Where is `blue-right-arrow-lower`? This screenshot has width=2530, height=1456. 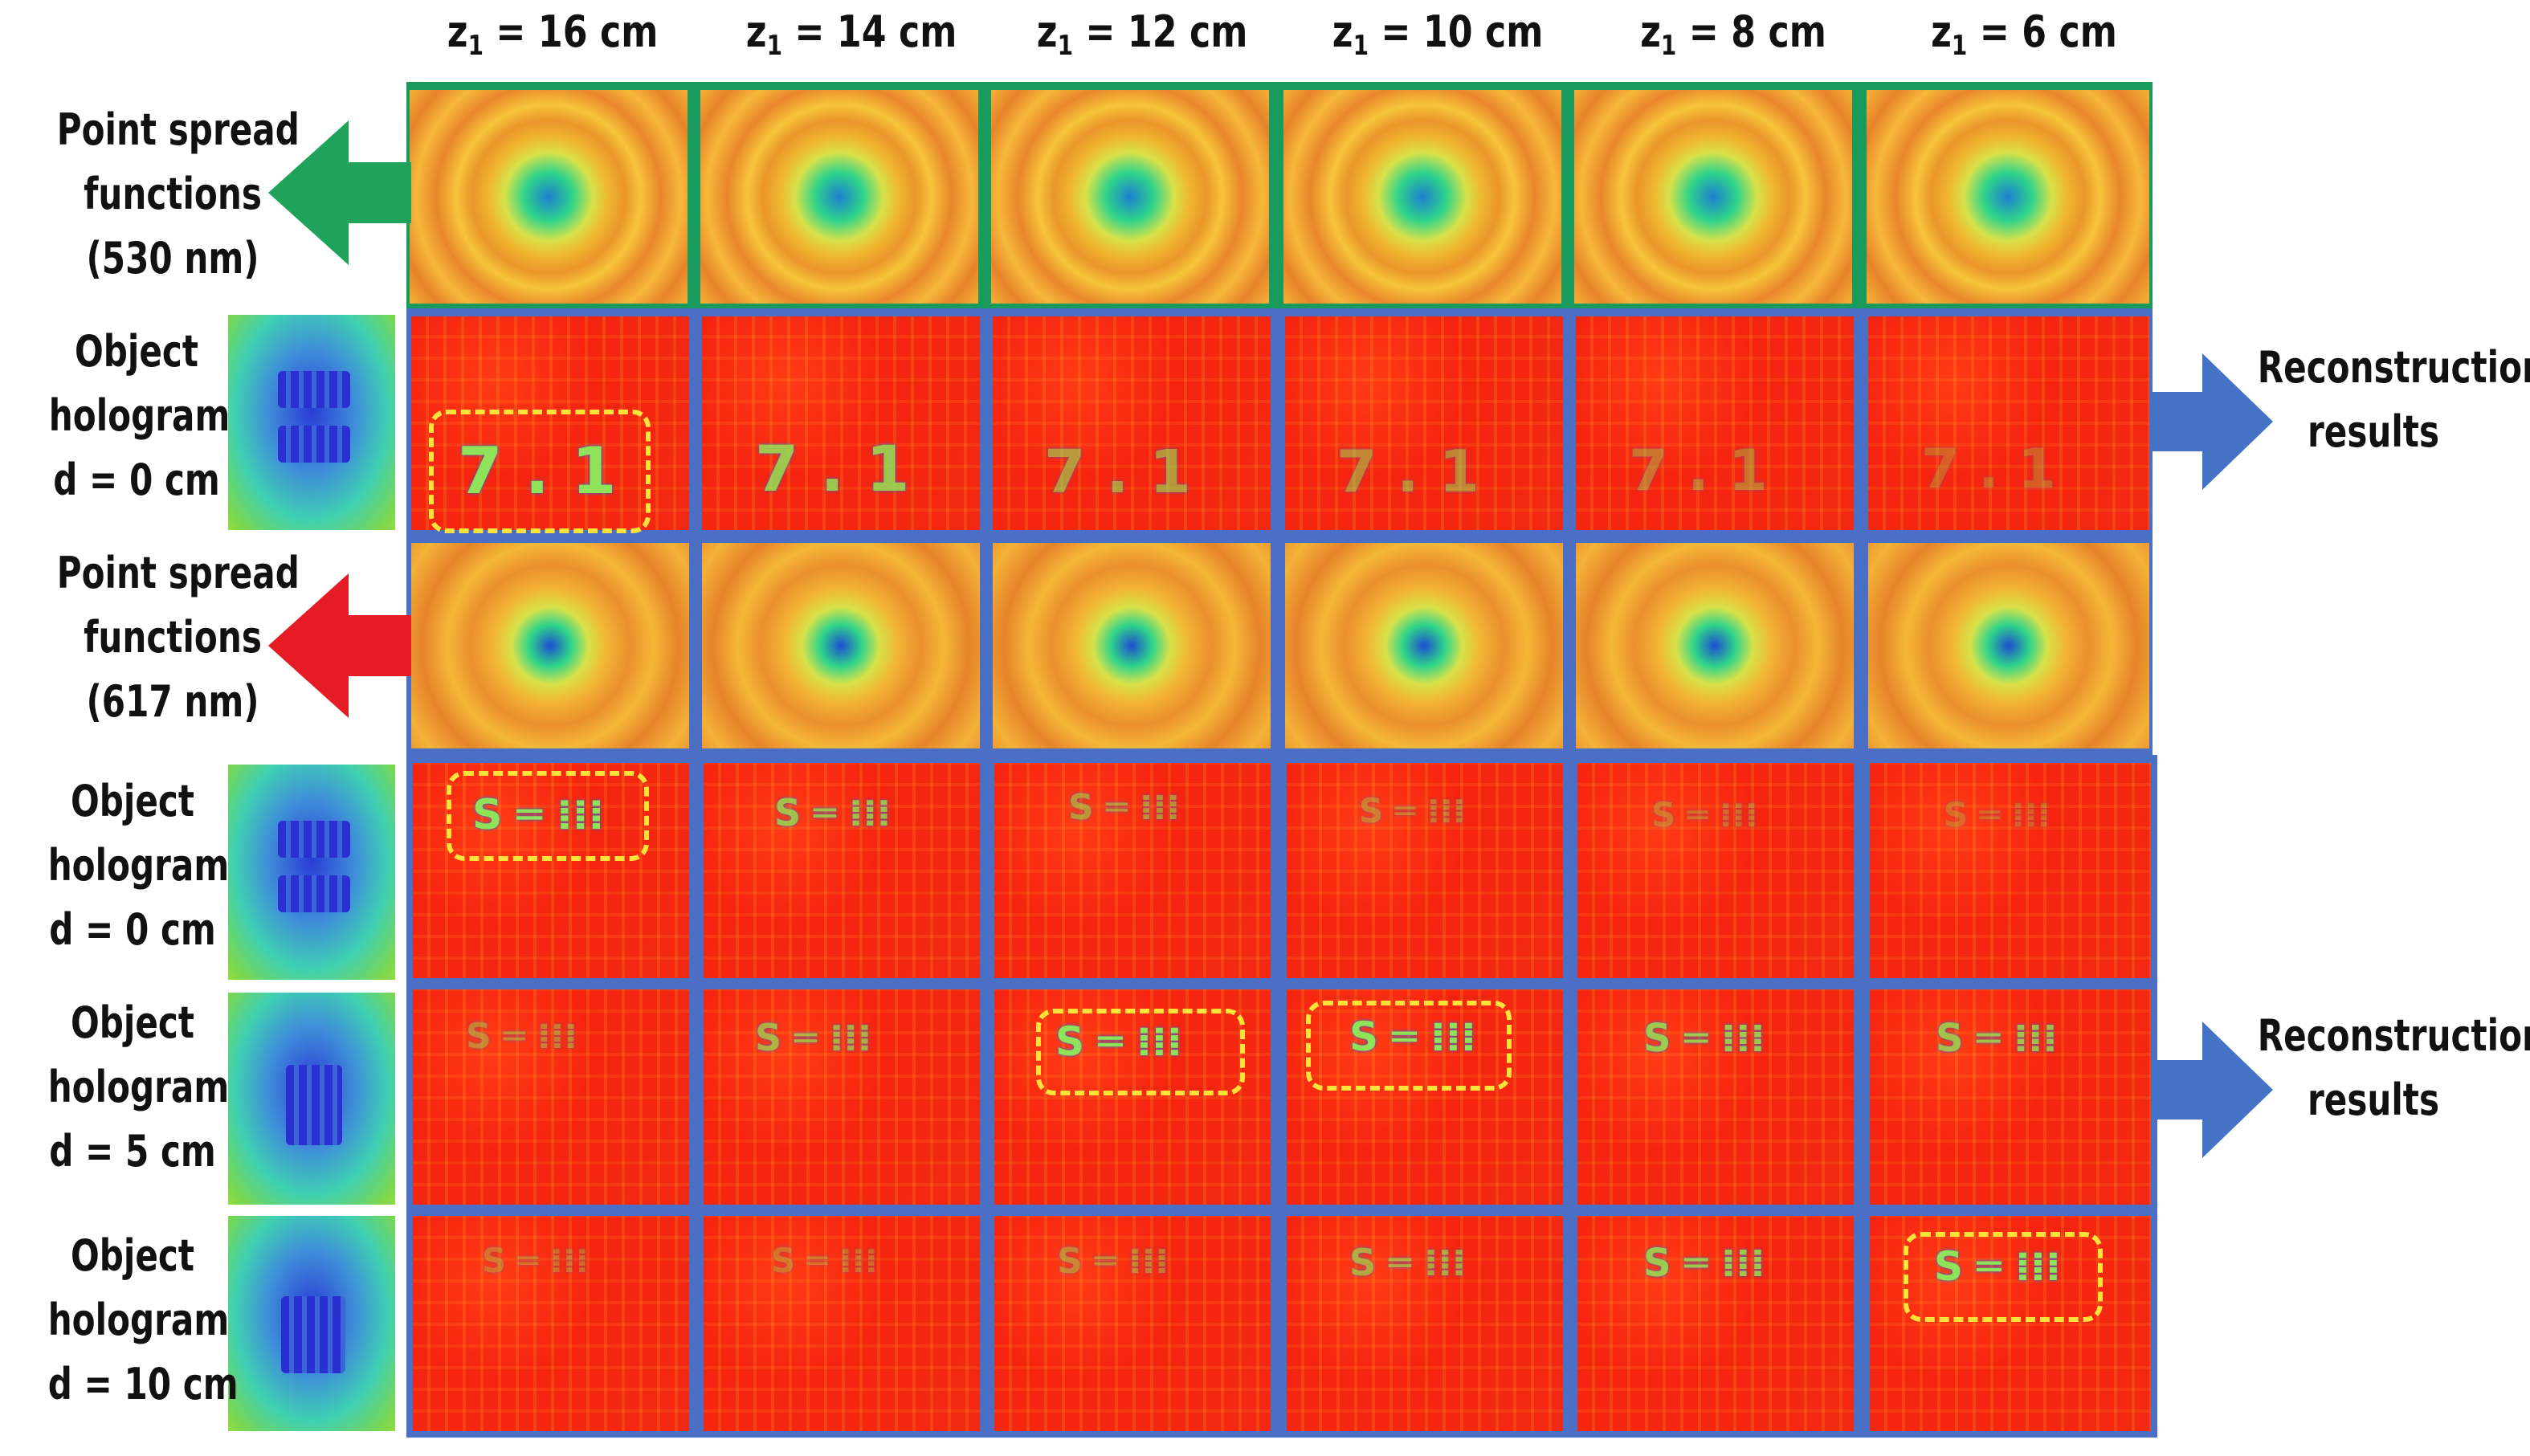 blue-right-arrow-lower is located at coordinates (2213, 1090).